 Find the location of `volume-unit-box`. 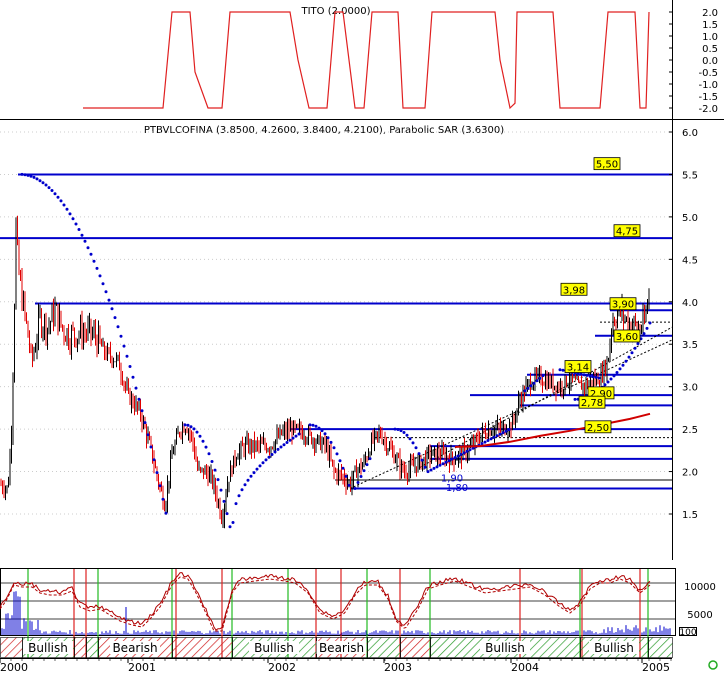

volume-unit-box is located at coordinates (688, 631).